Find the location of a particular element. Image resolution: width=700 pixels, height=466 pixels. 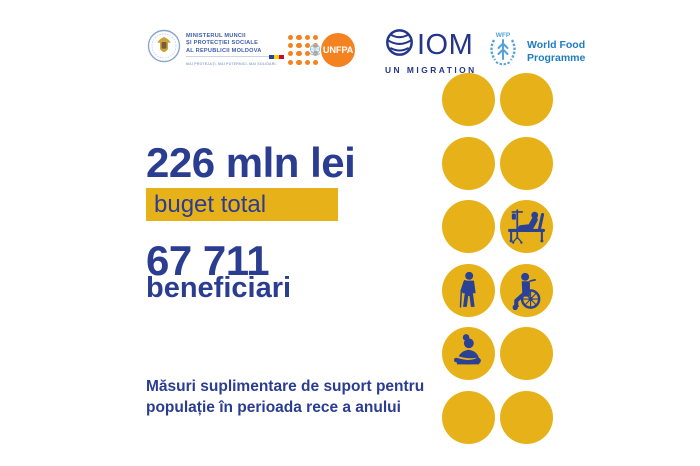

iom-wordmark: IOM is located at coordinates (445, 44).